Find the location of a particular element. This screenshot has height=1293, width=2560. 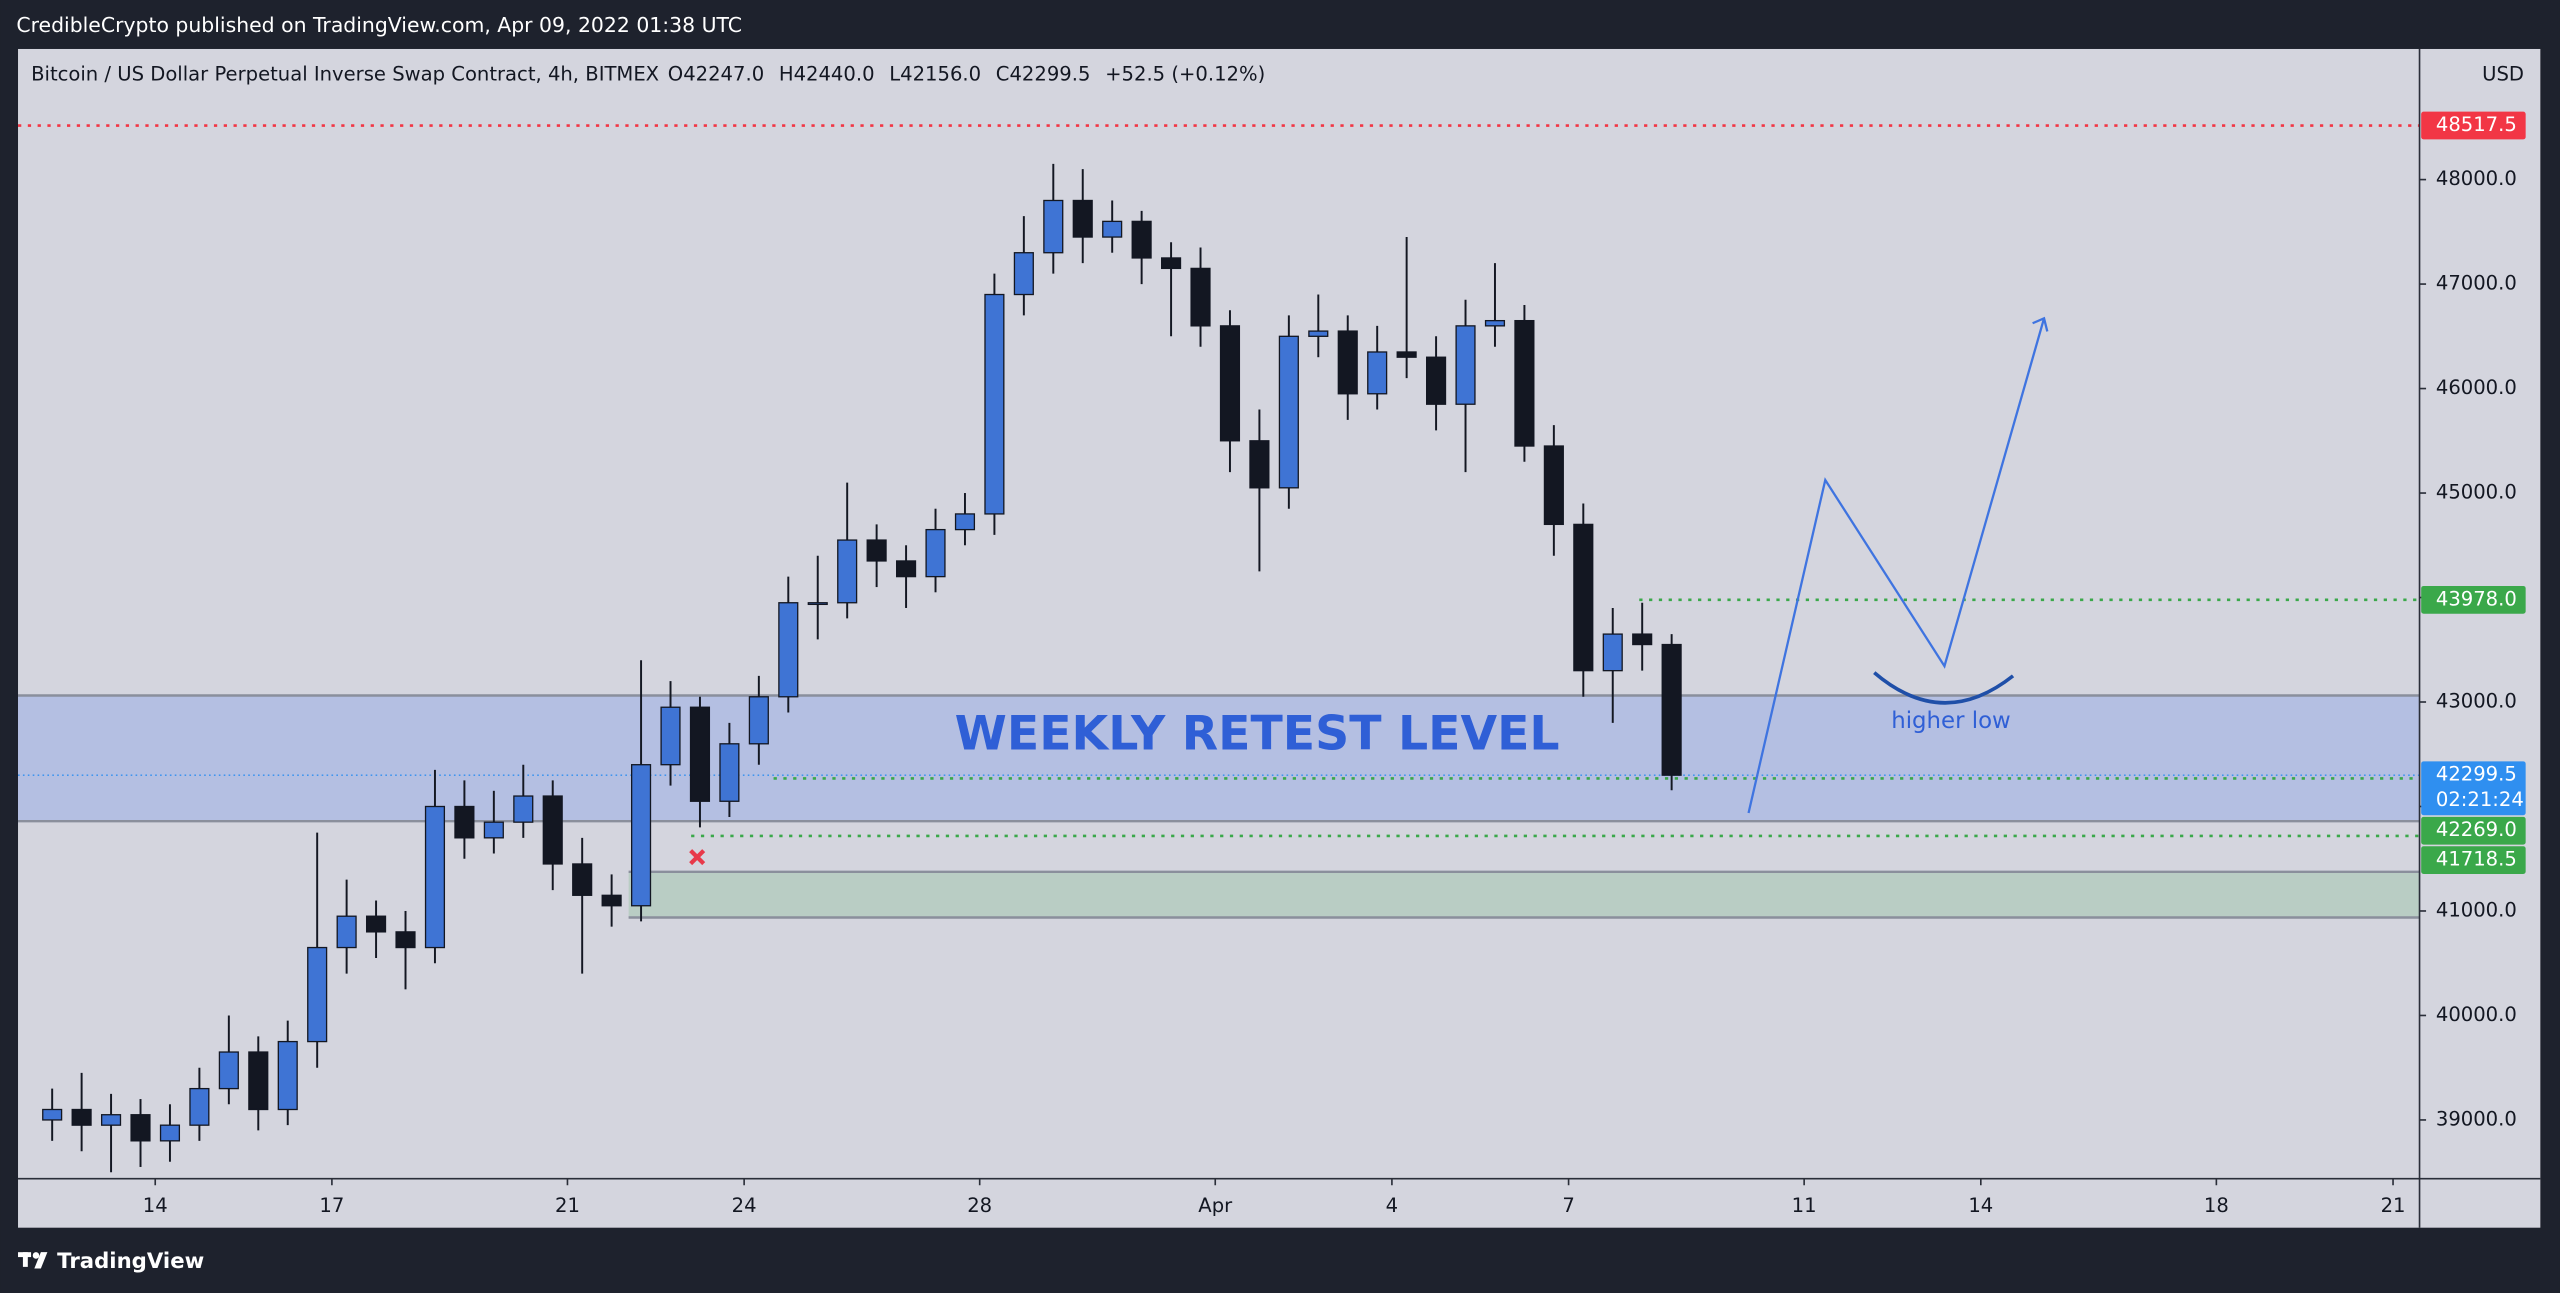

x-tick-label: 4 is located at coordinates (1392, 1205).